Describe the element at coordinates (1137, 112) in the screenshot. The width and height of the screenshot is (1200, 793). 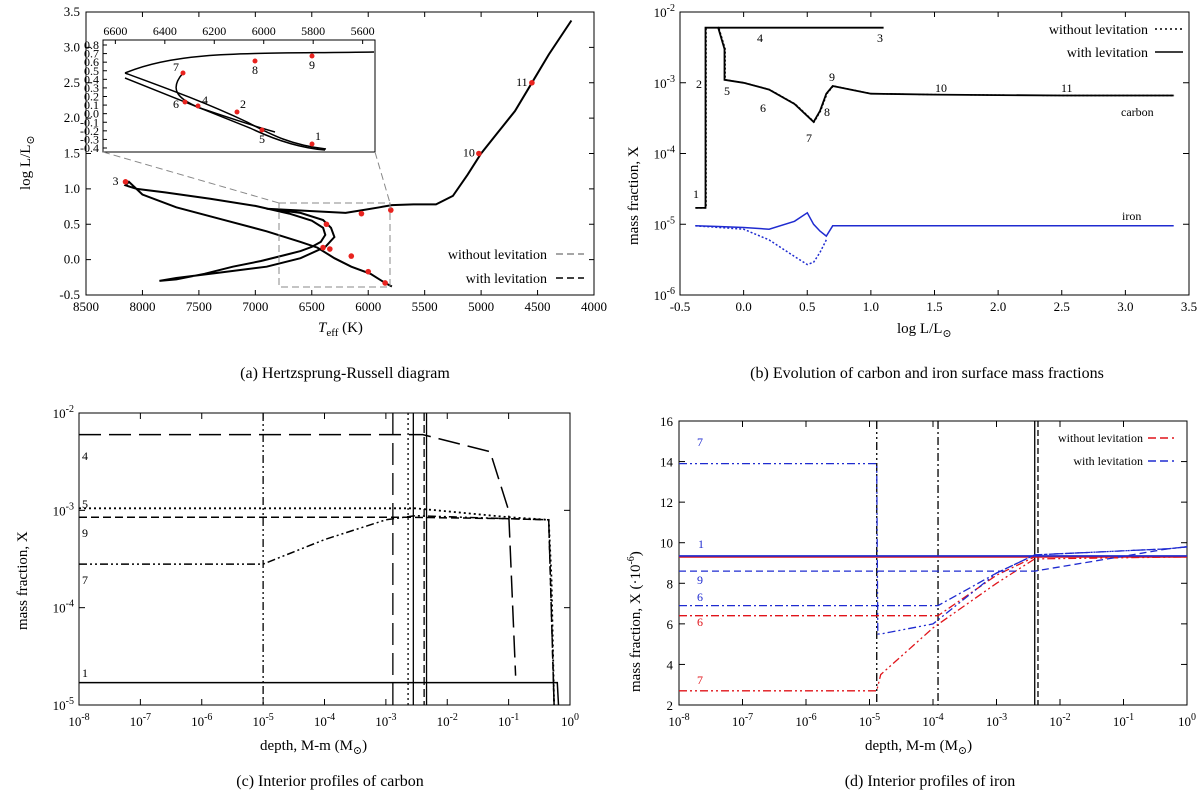
I see `label-carbon: carbon` at that location.